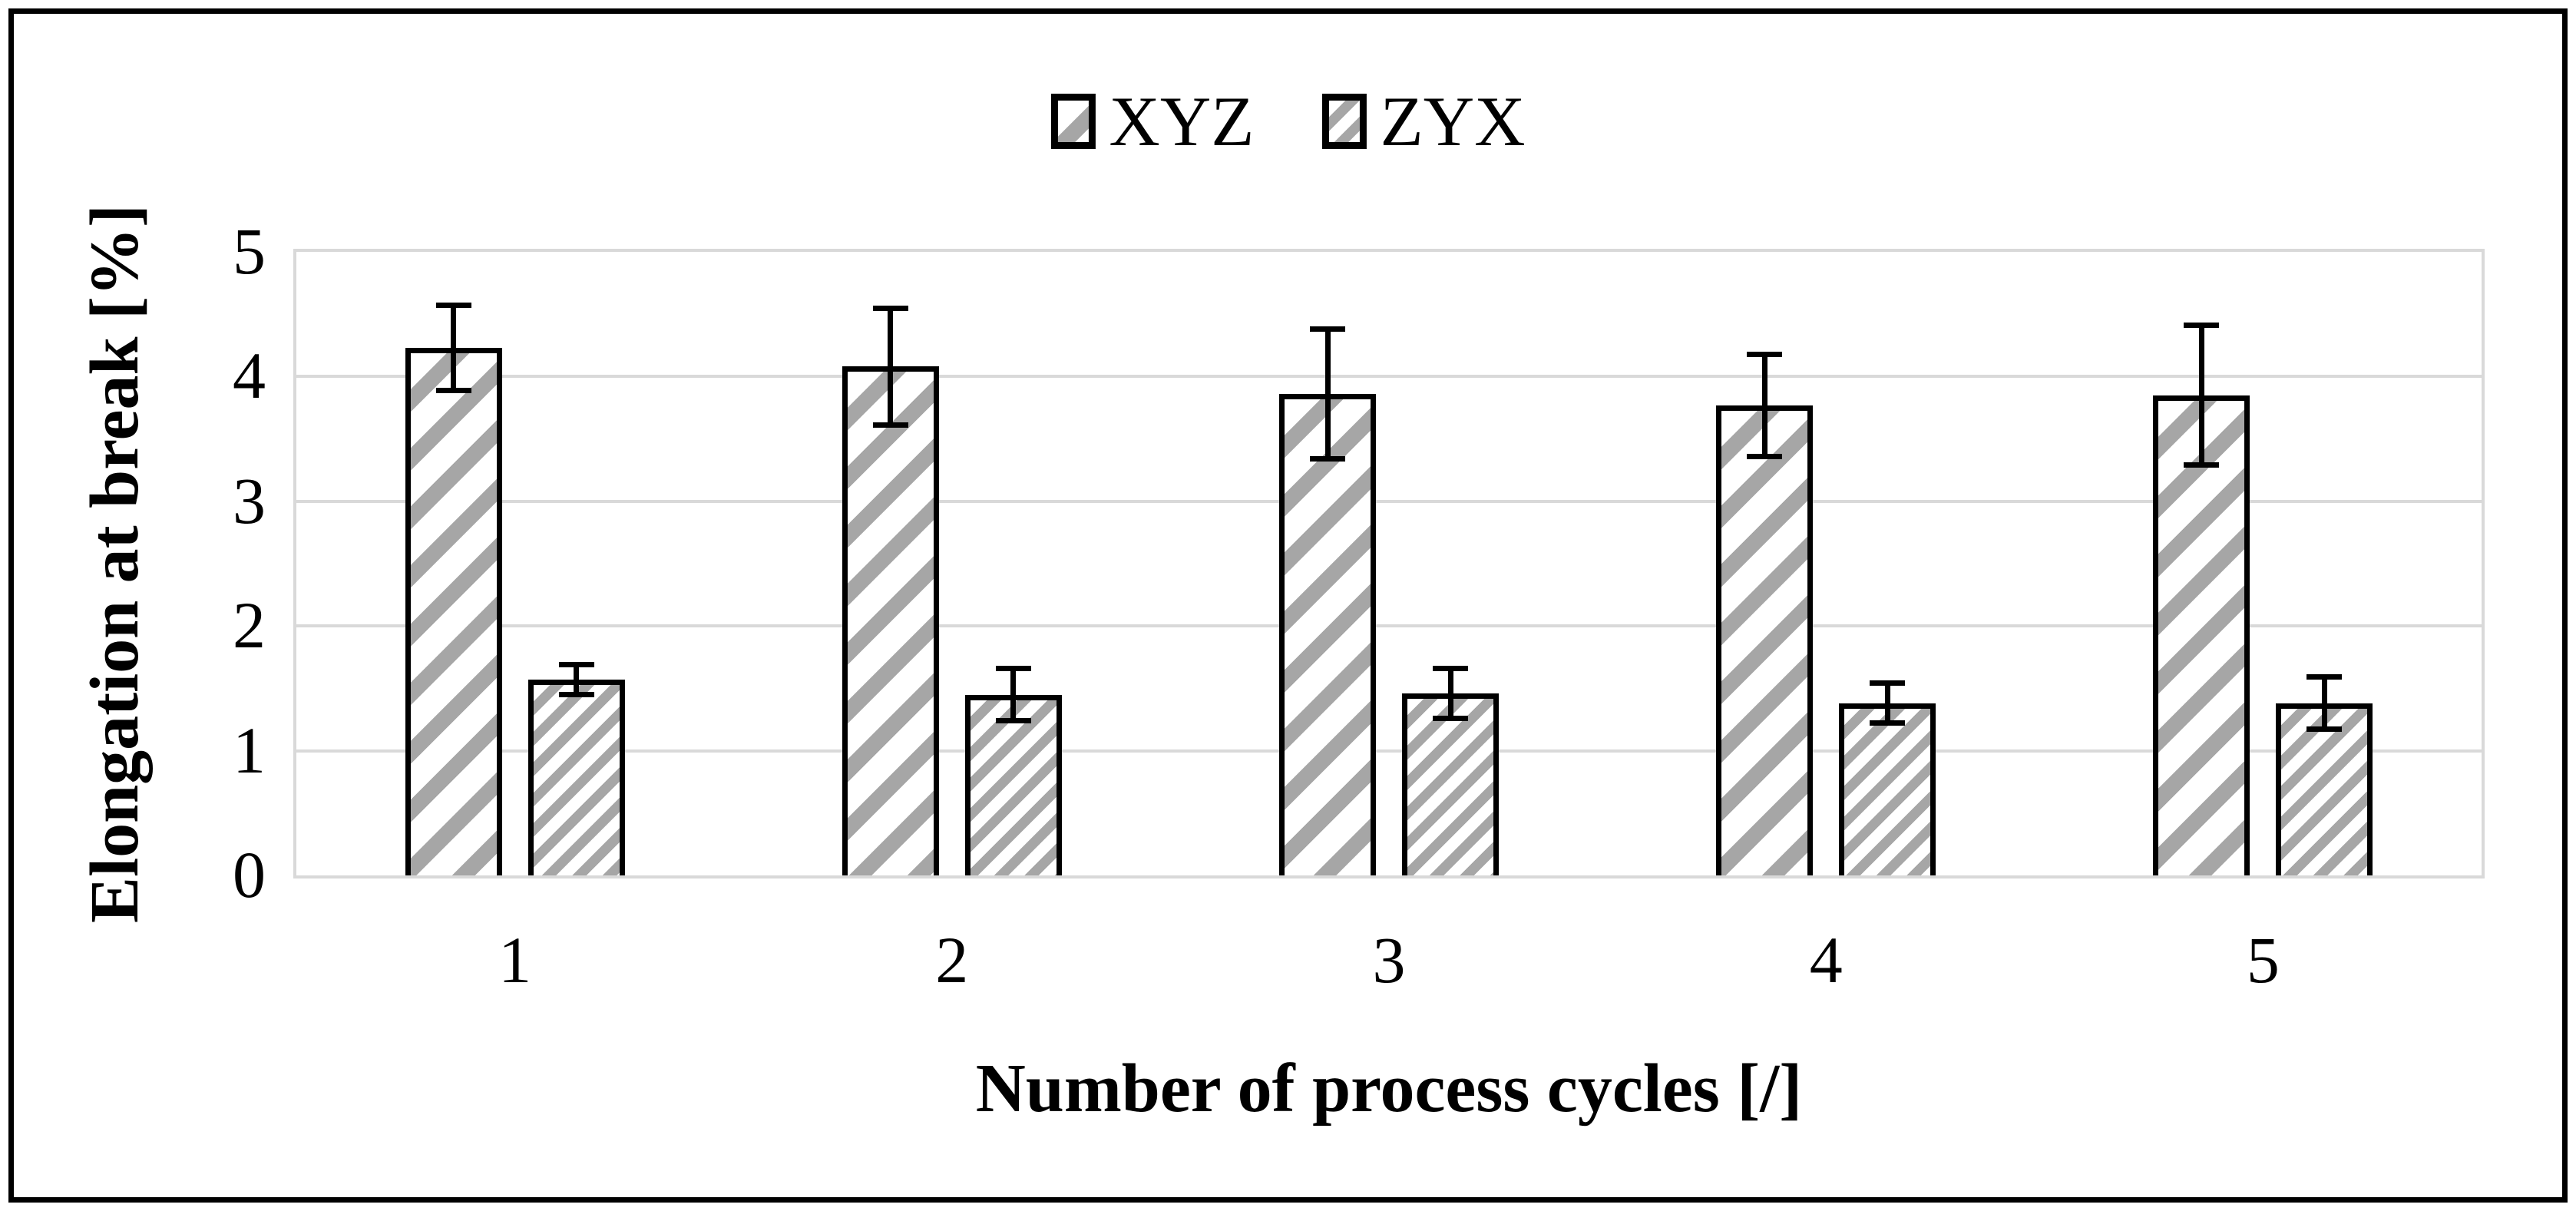 This screenshot has width=2576, height=1211. I want to click on y-tick-label: 5, so click(249, 251).